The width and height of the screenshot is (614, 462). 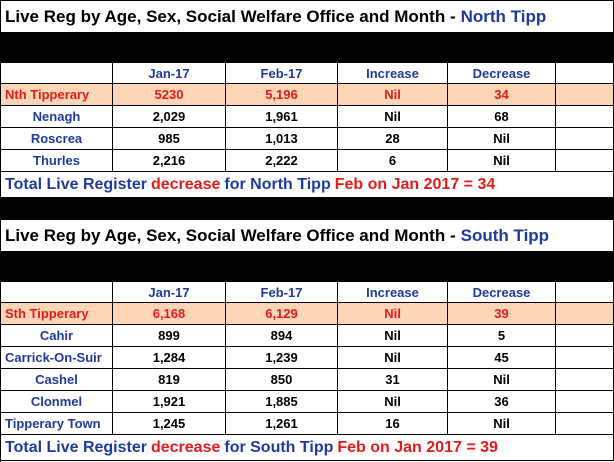 I want to click on table-row: Nenagh 2,029 1,961 Nil 68, so click(x=307, y=117).